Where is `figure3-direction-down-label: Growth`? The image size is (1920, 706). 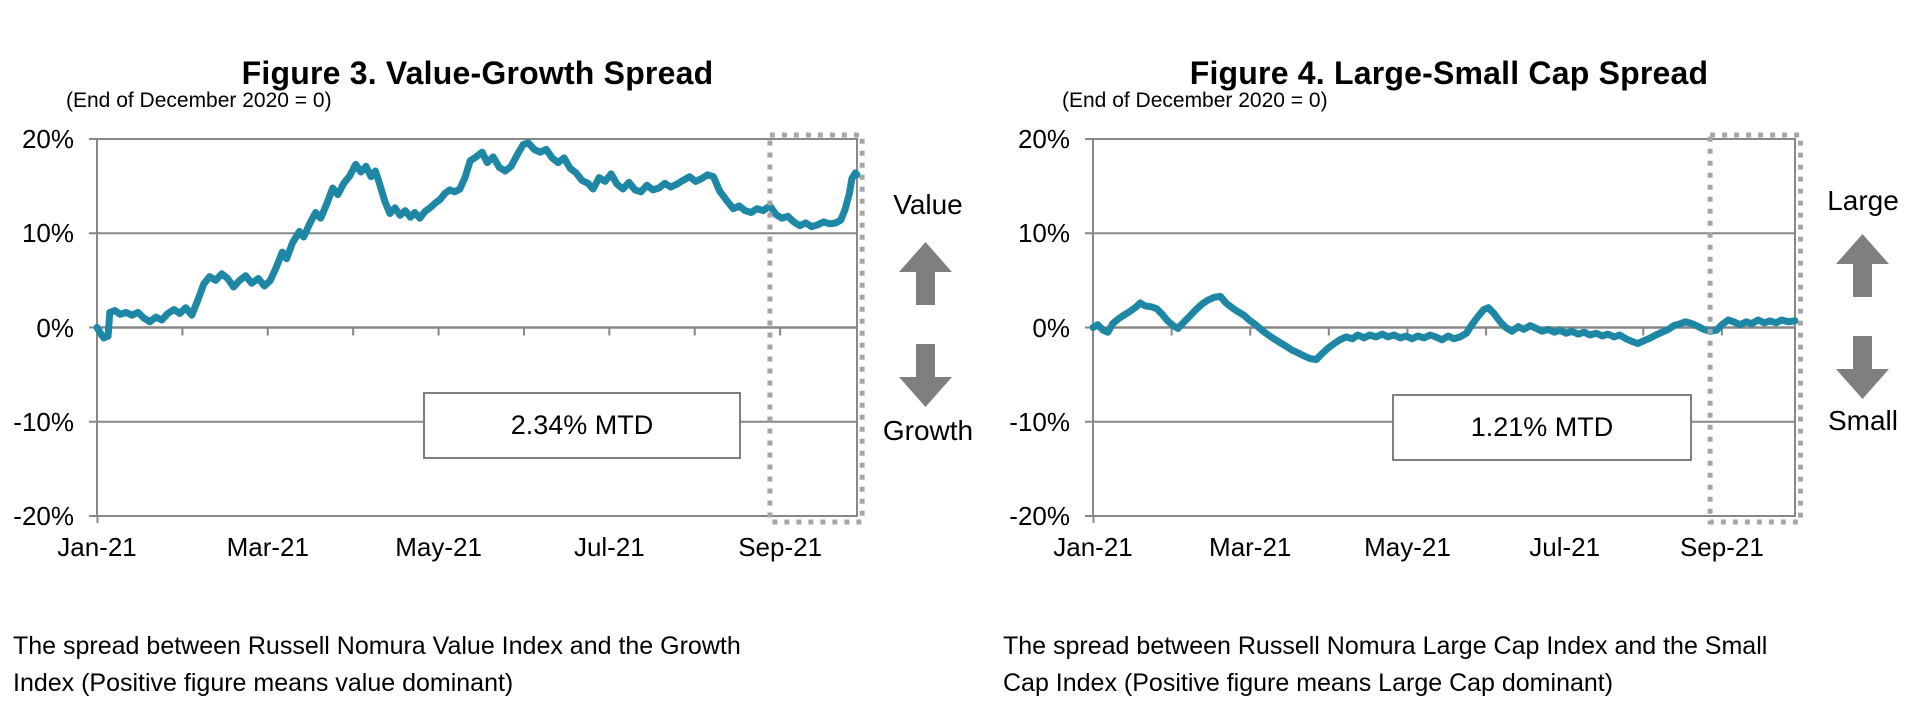
figure3-direction-down-label: Growth is located at coordinates (928, 430).